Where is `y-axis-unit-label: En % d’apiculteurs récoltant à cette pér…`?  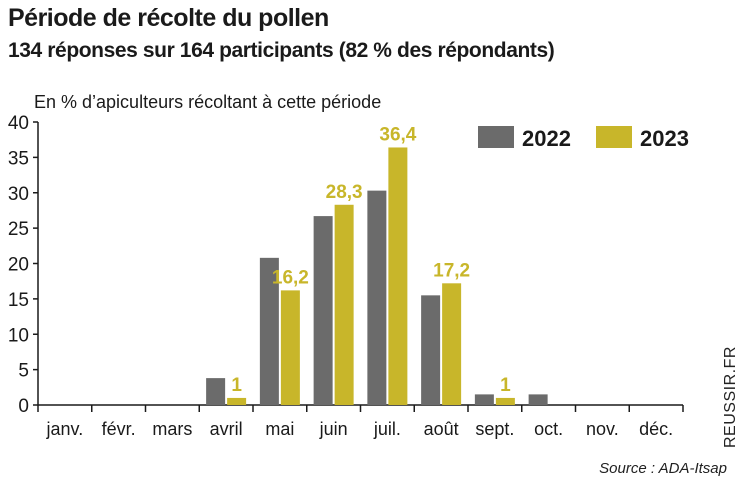
y-axis-unit-label: En % d’apiculteurs récoltant à cette pér… is located at coordinates (208, 102).